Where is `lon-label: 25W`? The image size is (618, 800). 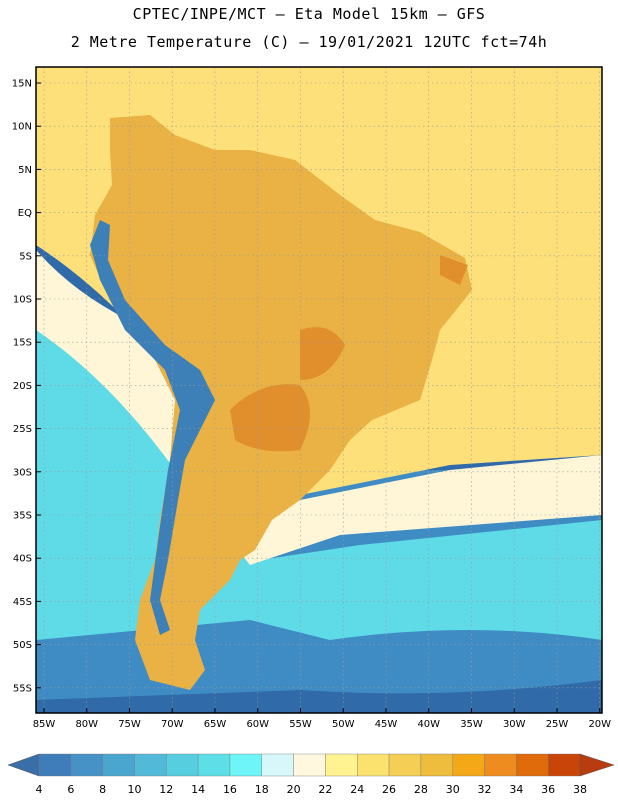
lon-label: 25W is located at coordinates (557, 724).